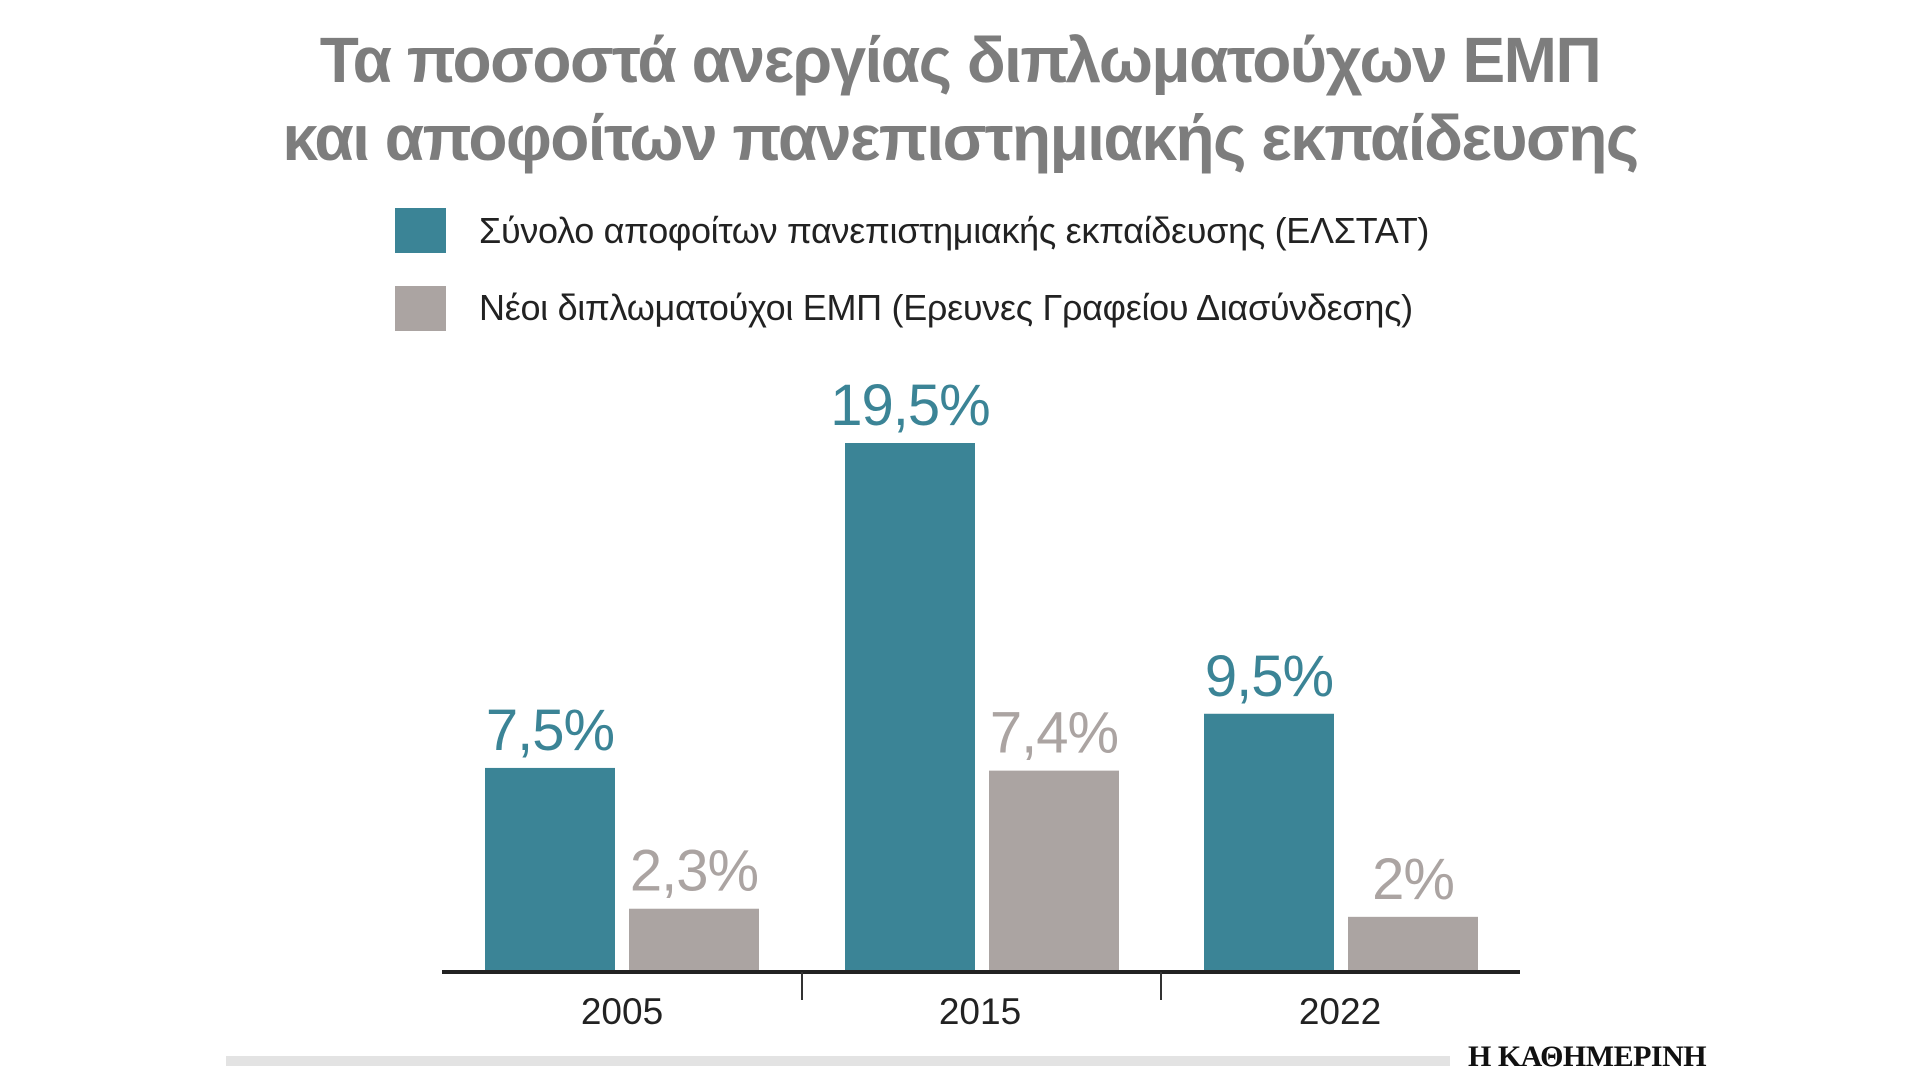  What do you see at coordinates (550, 730) in the screenshot?
I see `data-label-2005-elstat: 7,5%` at bounding box center [550, 730].